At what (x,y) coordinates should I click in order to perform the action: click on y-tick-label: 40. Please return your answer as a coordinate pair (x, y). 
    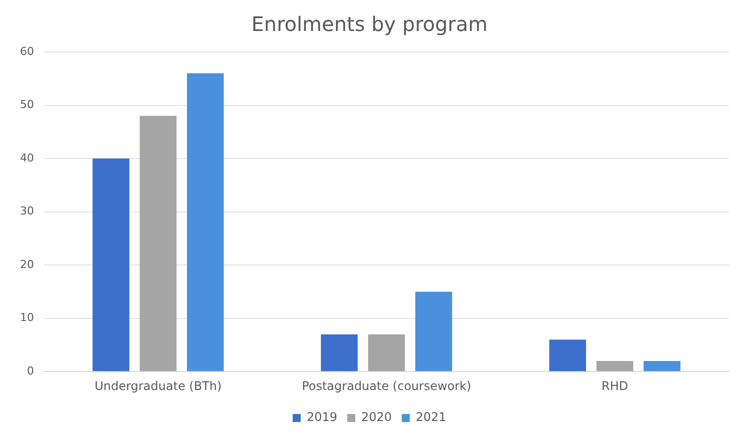
    Looking at the image, I should click on (27, 157).